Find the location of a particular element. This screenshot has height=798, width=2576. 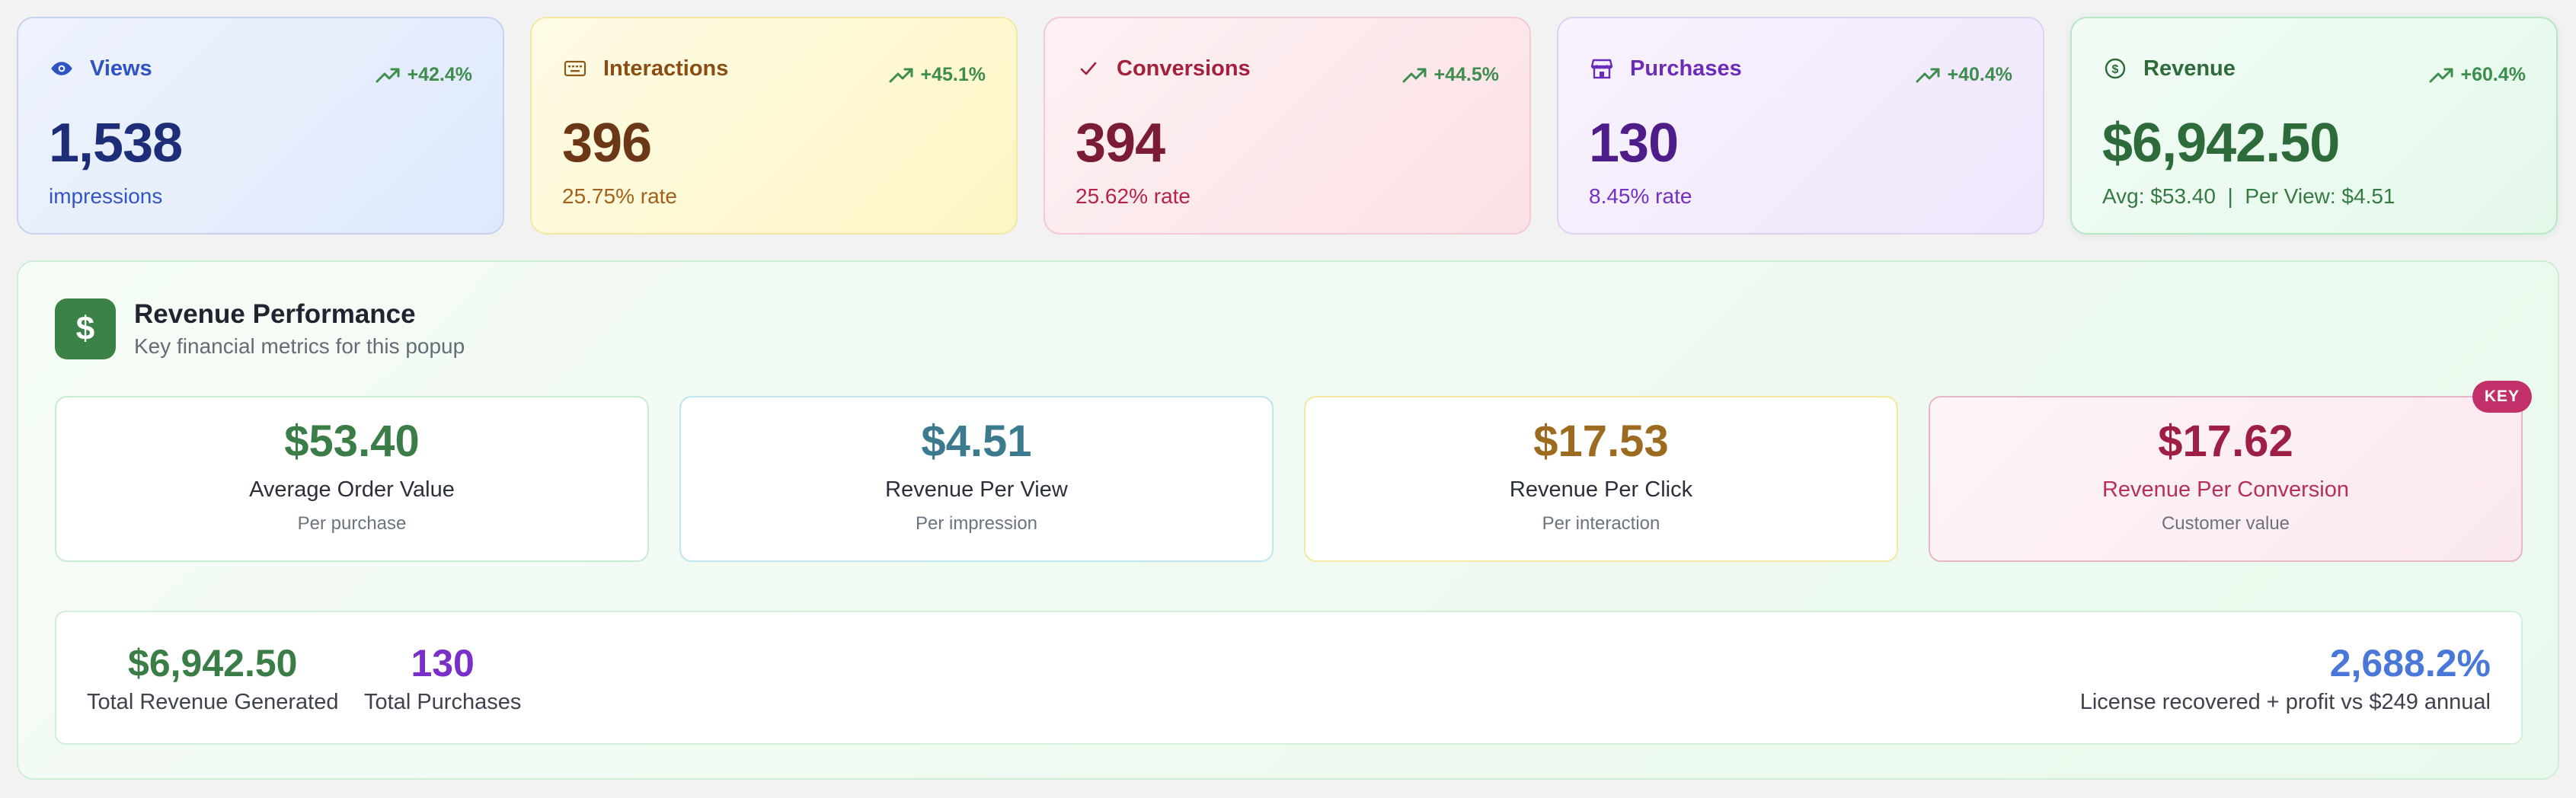

dollar-circle-icon: $ is located at coordinates (2115, 68).